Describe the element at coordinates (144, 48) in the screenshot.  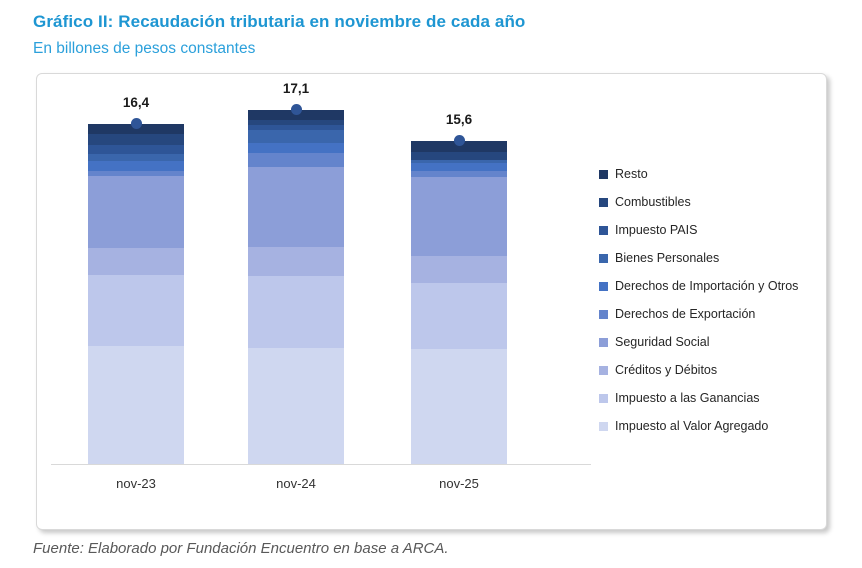
I see `chart-subtitle: En billones de pesos constantes` at that location.